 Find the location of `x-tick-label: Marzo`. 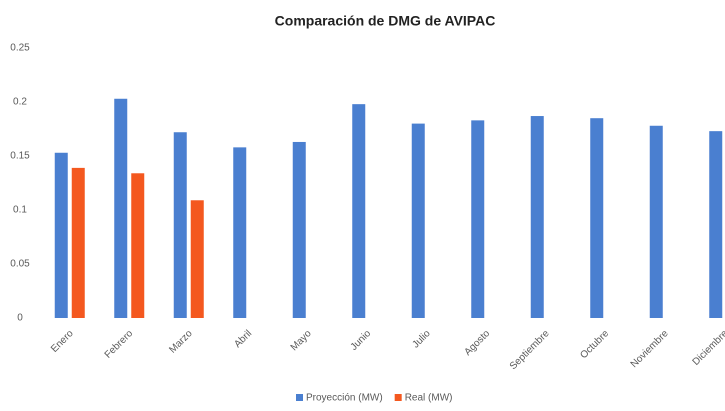

x-tick-label: Marzo is located at coordinates (181, 342).